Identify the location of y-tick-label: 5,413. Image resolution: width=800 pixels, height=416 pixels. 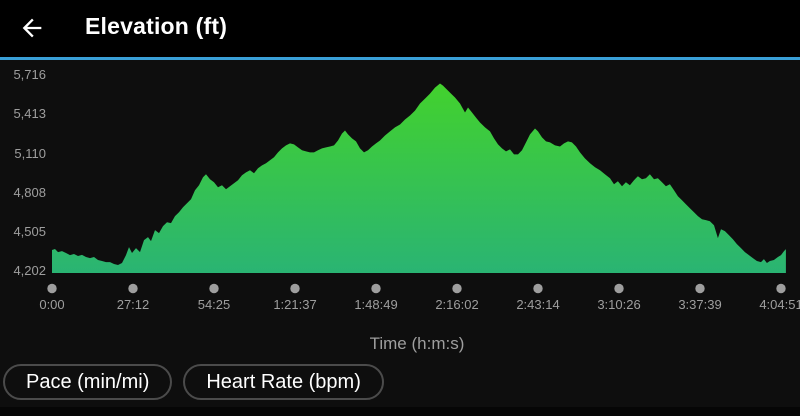
(29, 114).